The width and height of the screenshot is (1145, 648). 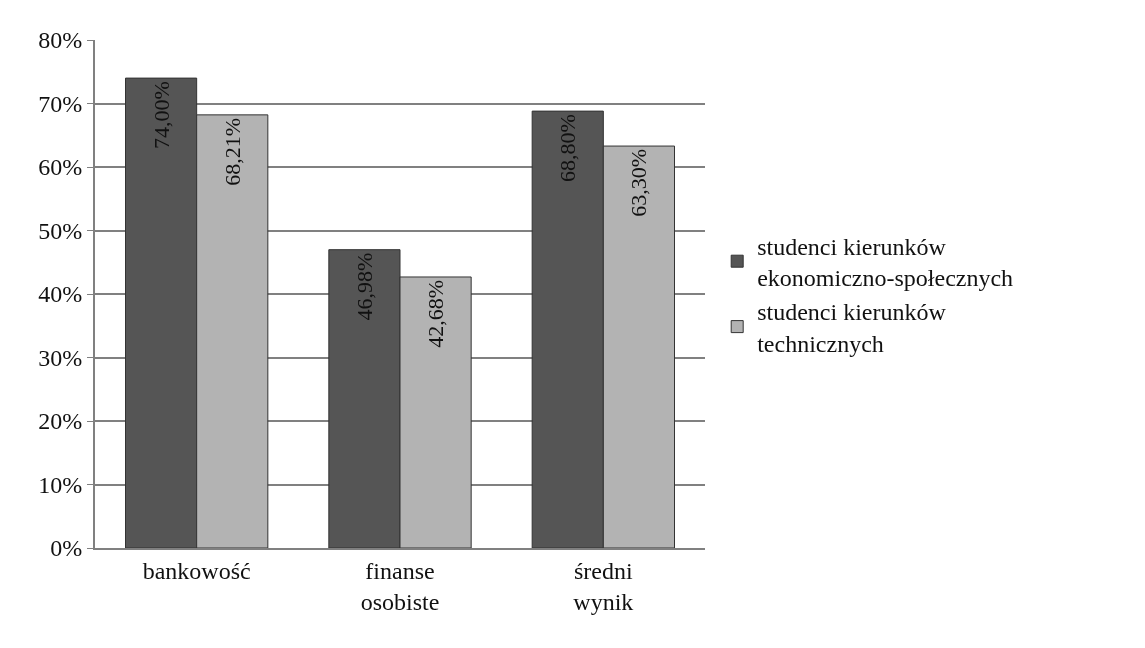 What do you see at coordinates (364, 286) in the screenshot?
I see `data-label: 46,98%` at bounding box center [364, 286].